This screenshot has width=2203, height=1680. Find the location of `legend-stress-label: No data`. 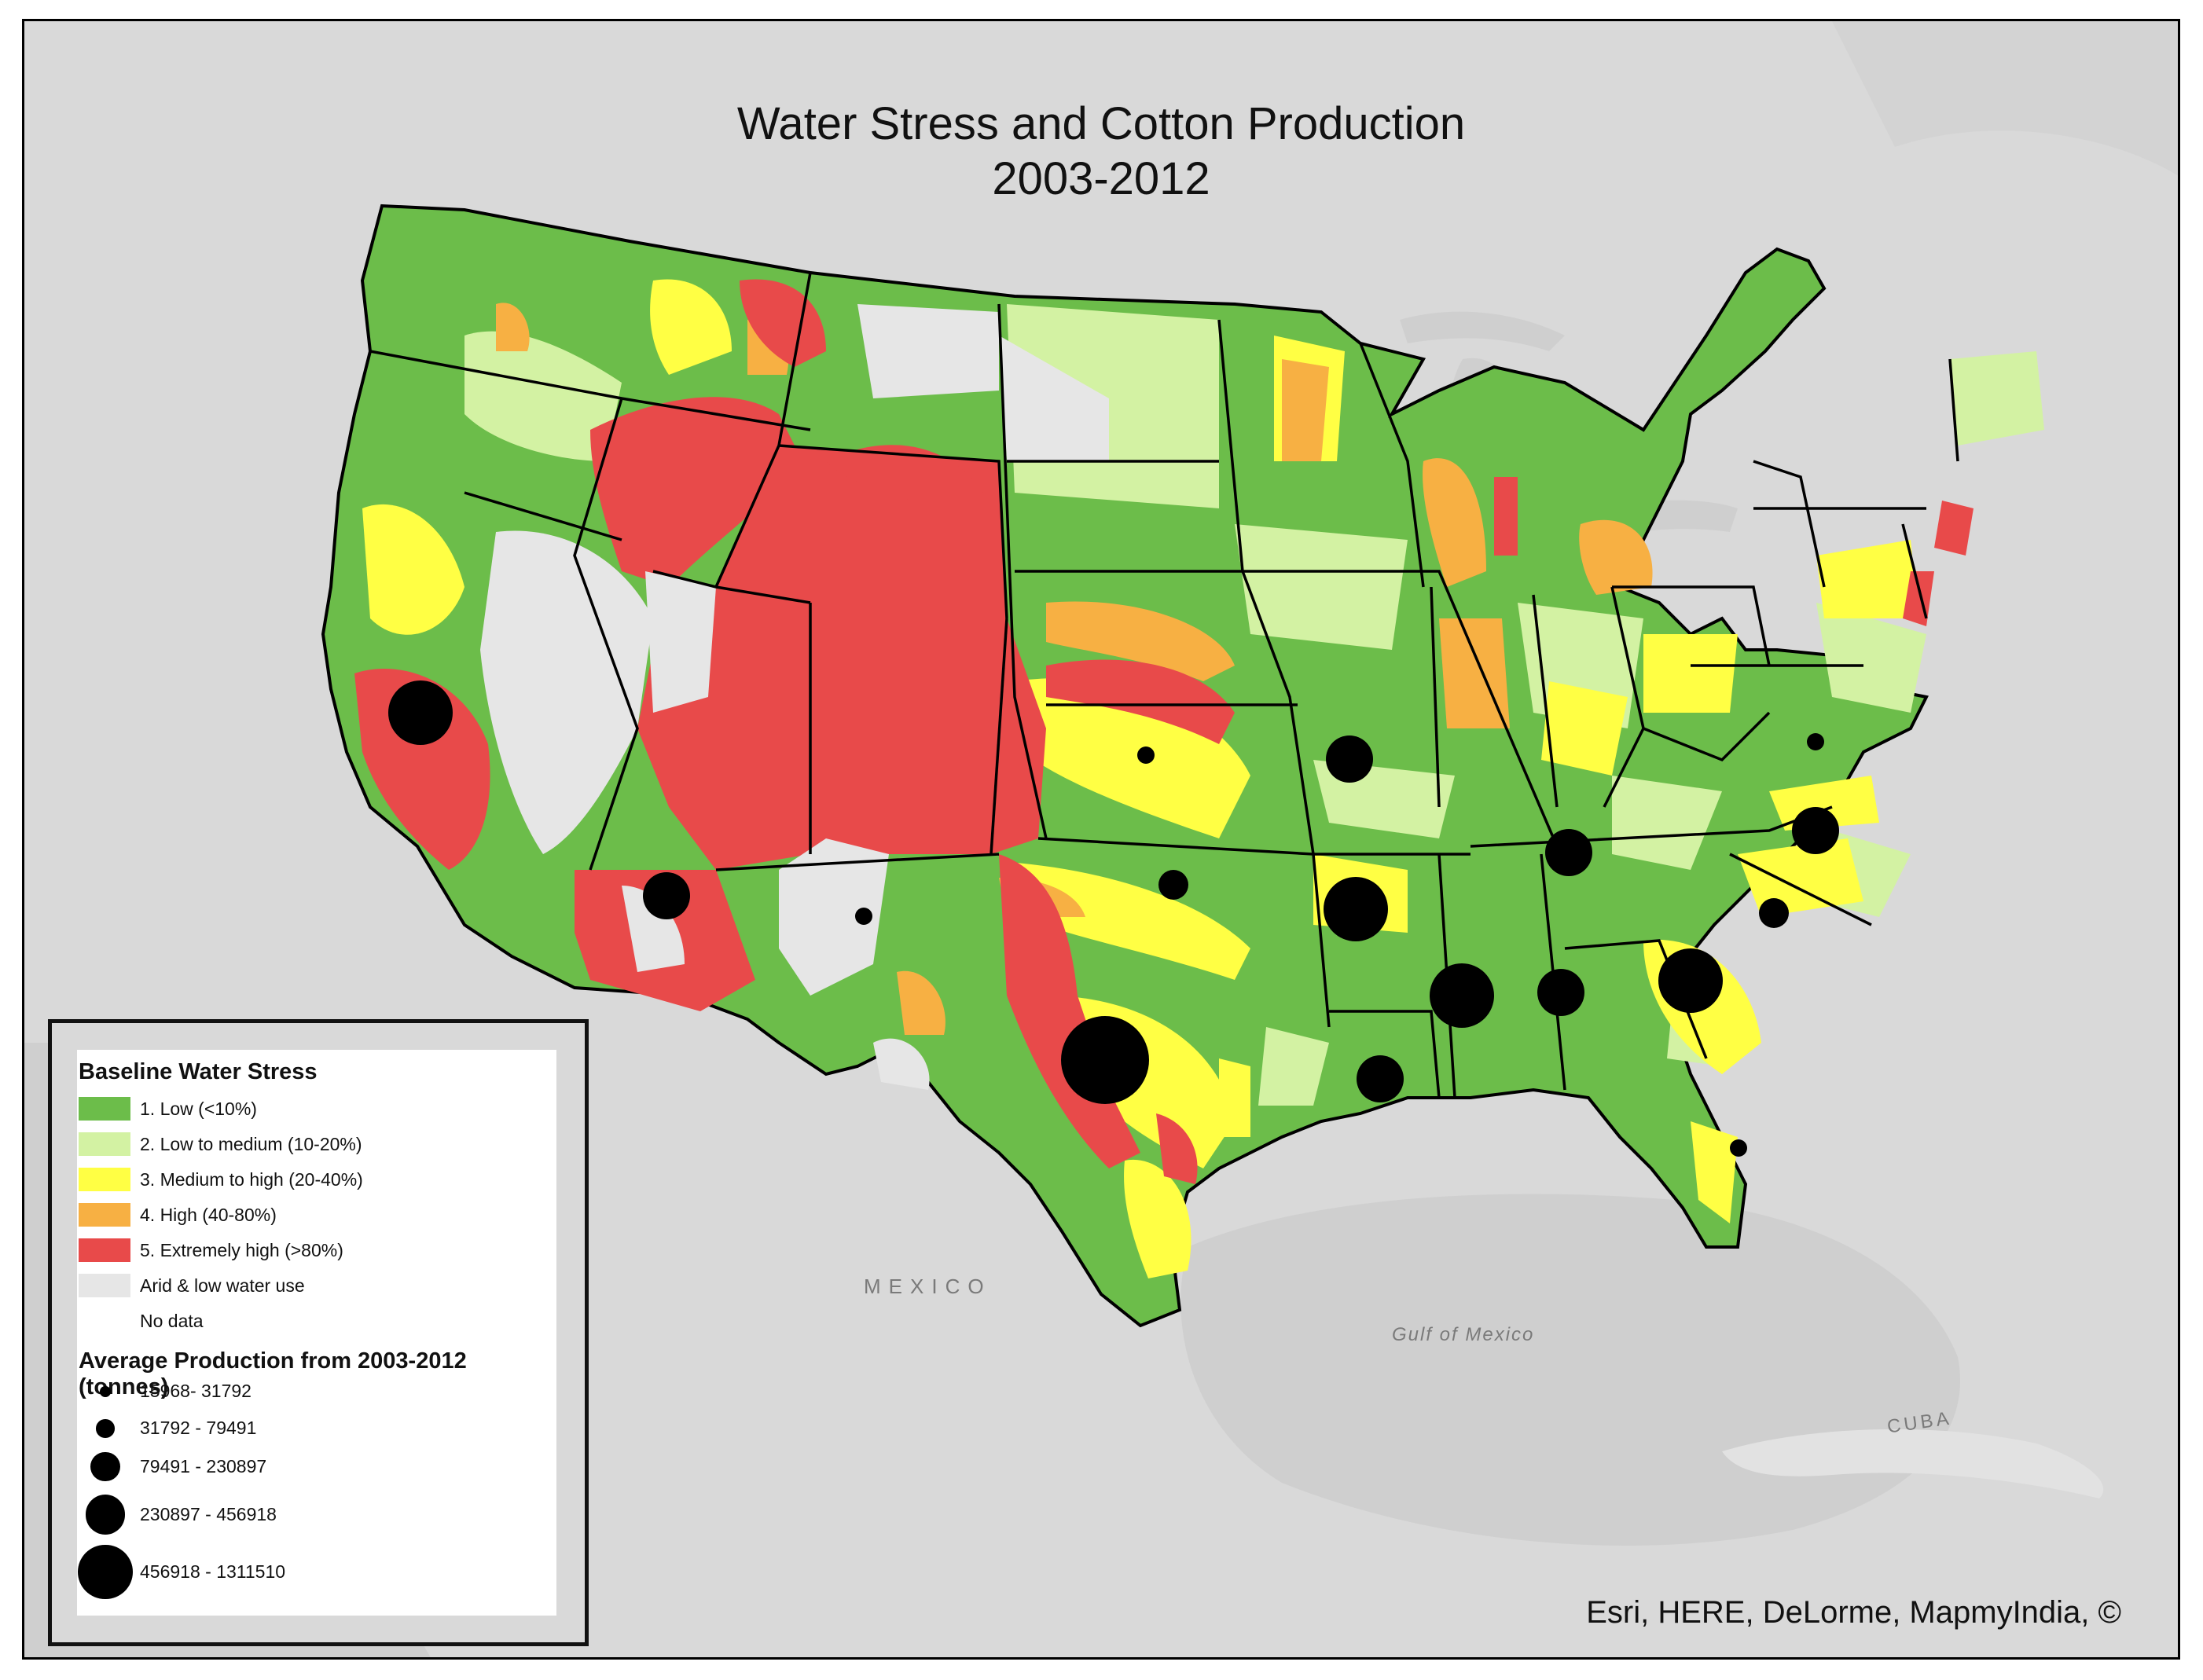

legend-stress-label: No data is located at coordinates (172, 1320).